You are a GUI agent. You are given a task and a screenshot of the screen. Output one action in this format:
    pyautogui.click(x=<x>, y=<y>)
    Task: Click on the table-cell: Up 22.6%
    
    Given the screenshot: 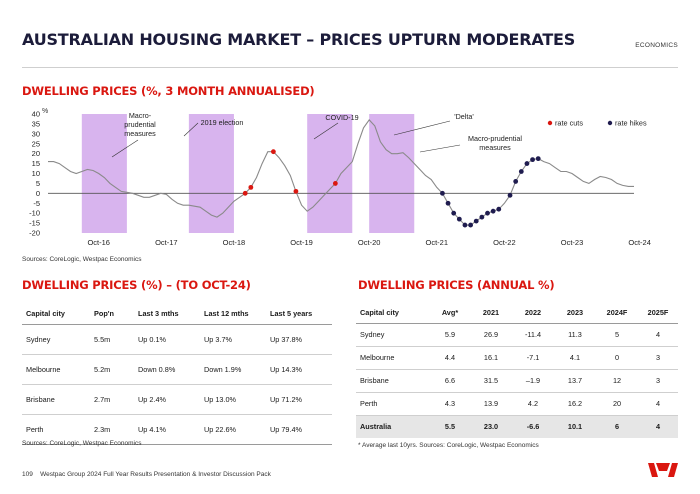 What is the action you would take?
    pyautogui.click(x=233, y=429)
    